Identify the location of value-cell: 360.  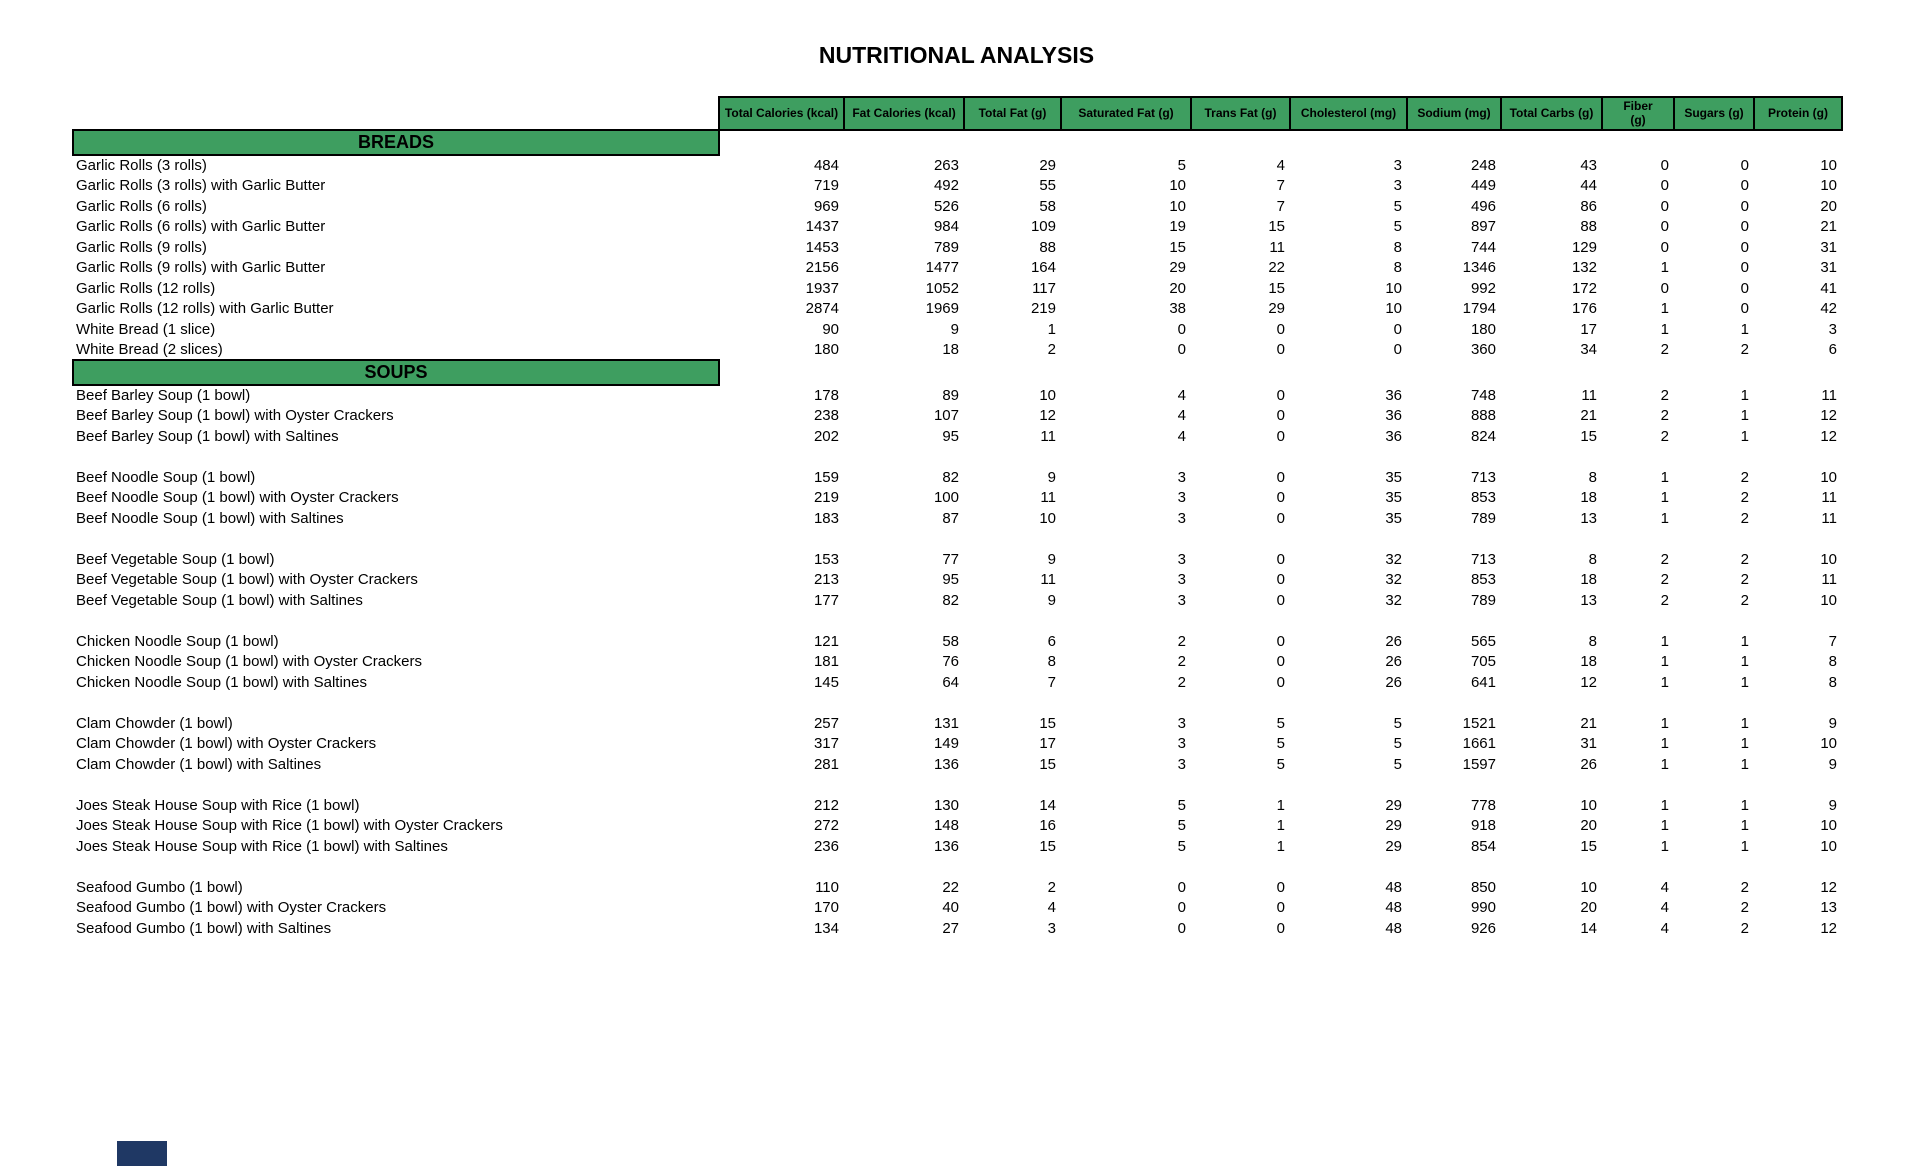
(1483, 350).